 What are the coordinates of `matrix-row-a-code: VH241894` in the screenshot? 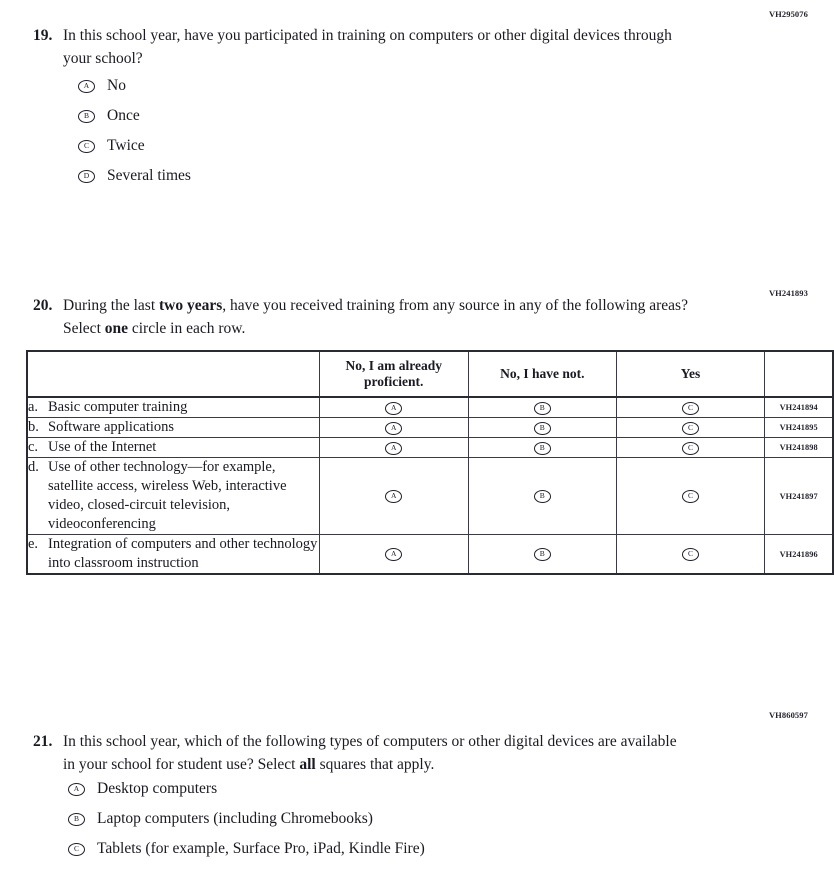 It's located at (799, 407).